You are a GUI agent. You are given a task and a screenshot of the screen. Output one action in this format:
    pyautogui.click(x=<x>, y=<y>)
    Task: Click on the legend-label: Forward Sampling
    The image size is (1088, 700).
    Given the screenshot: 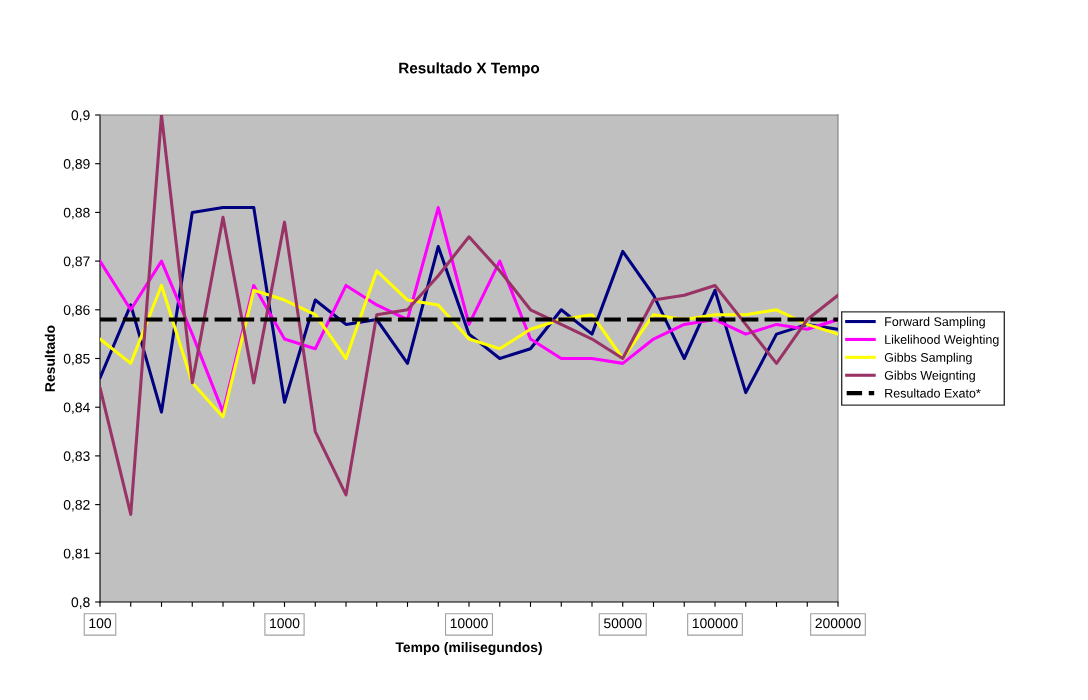 What is the action you would take?
    pyautogui.click(x=935, y=322)
    